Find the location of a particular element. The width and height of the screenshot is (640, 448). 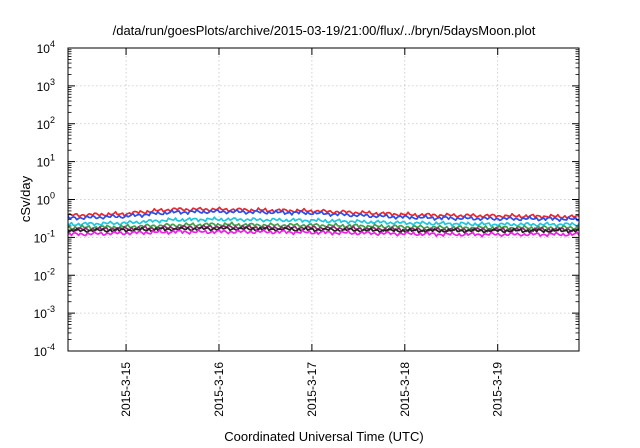

x-tick-label: 2015-3-18 is located at coordinates (405, 389).